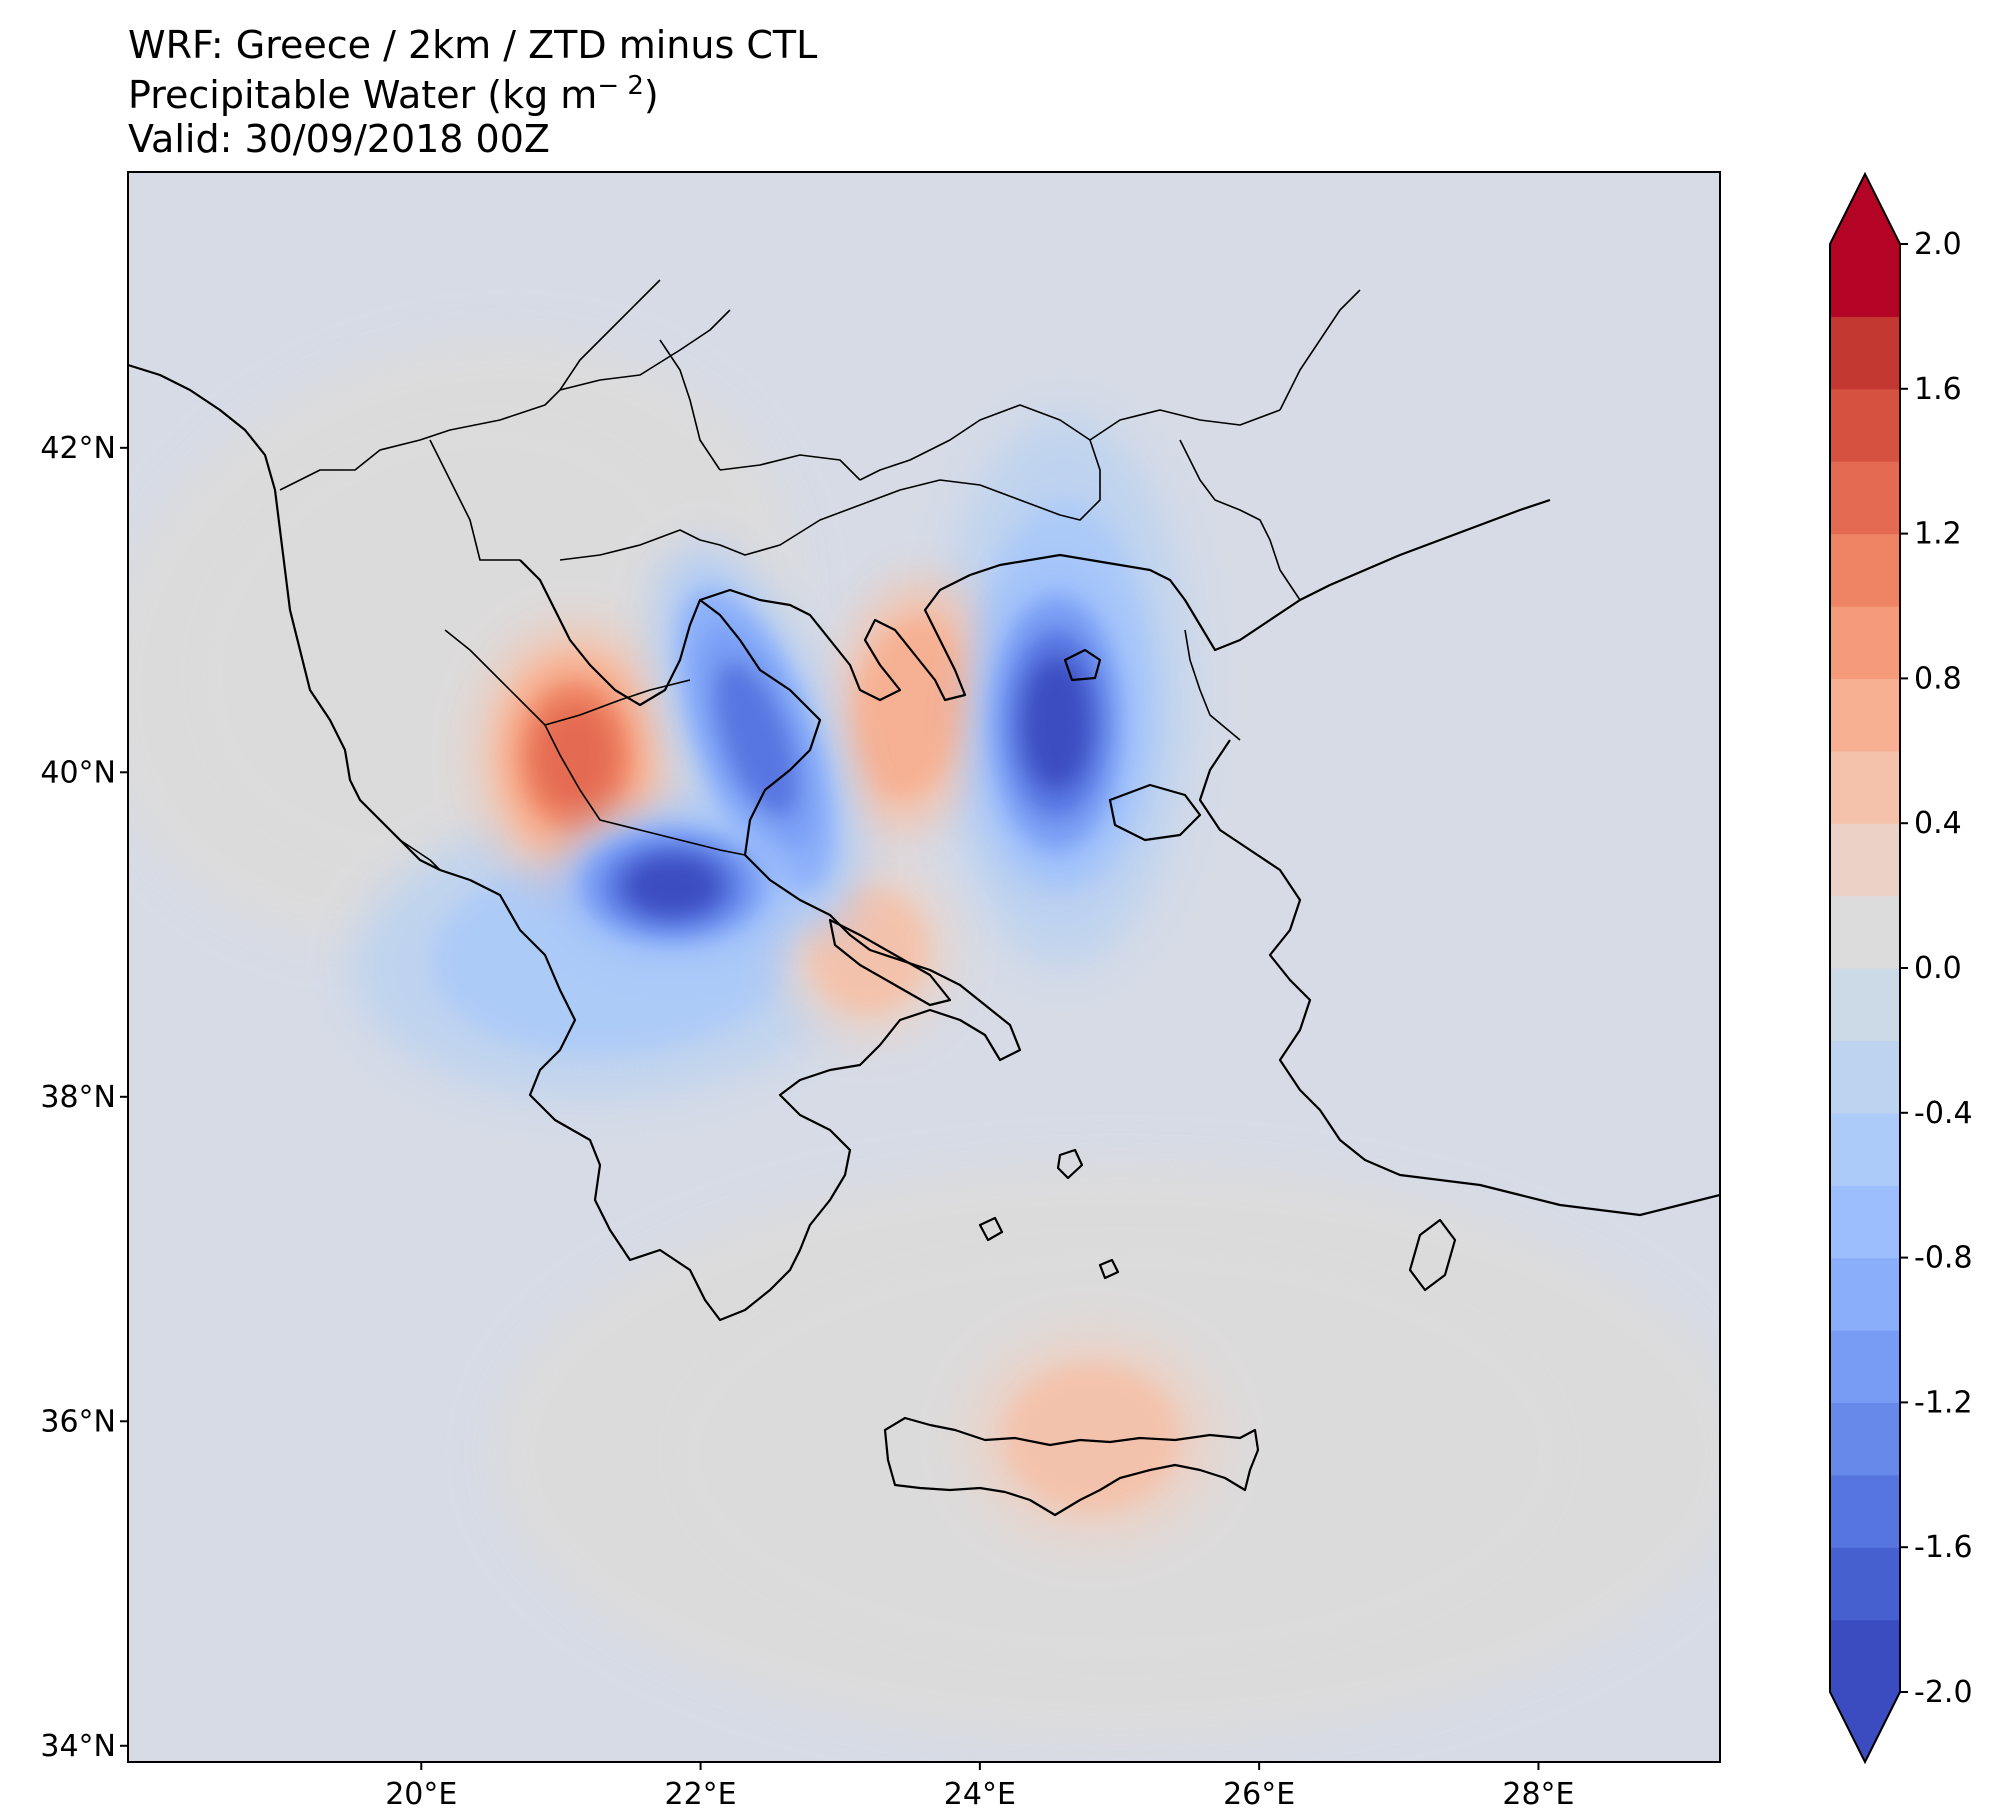  I want to click on colorbar-tick-label: 2.0, so click(1938, 244).